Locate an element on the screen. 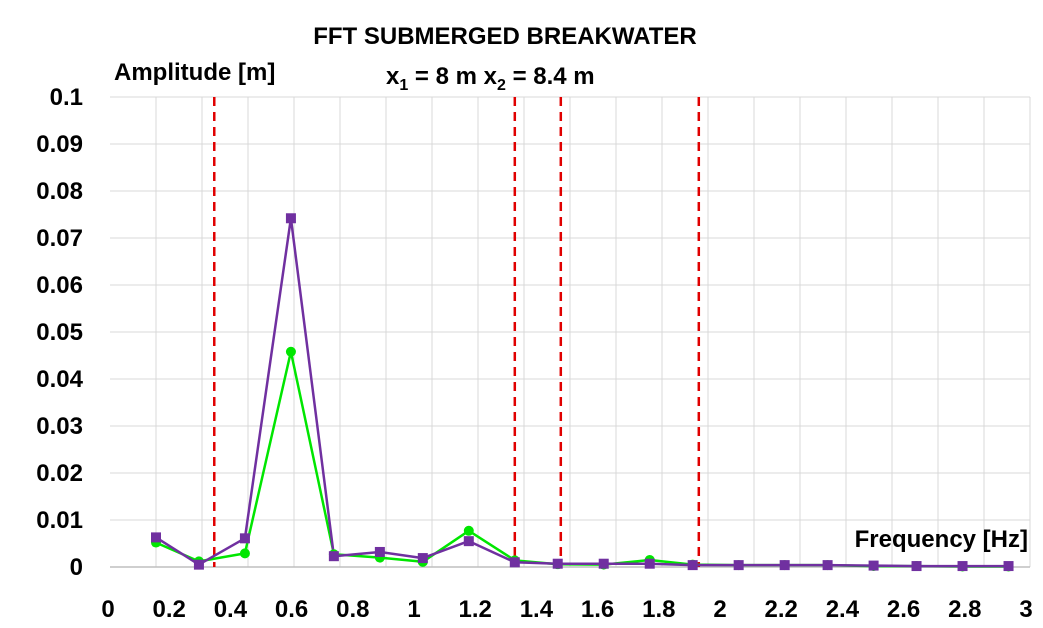 Image resolution: width=1043 pixels, height=628 pixels. y-tick-label-0: 0 is located at coordinates (76, 567).